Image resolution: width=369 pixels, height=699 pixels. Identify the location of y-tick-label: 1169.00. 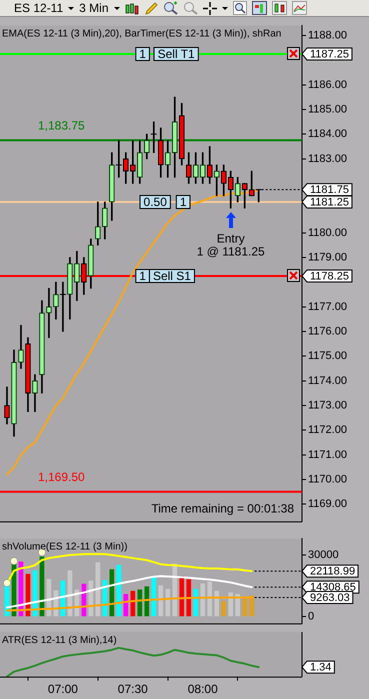
(327, 504).